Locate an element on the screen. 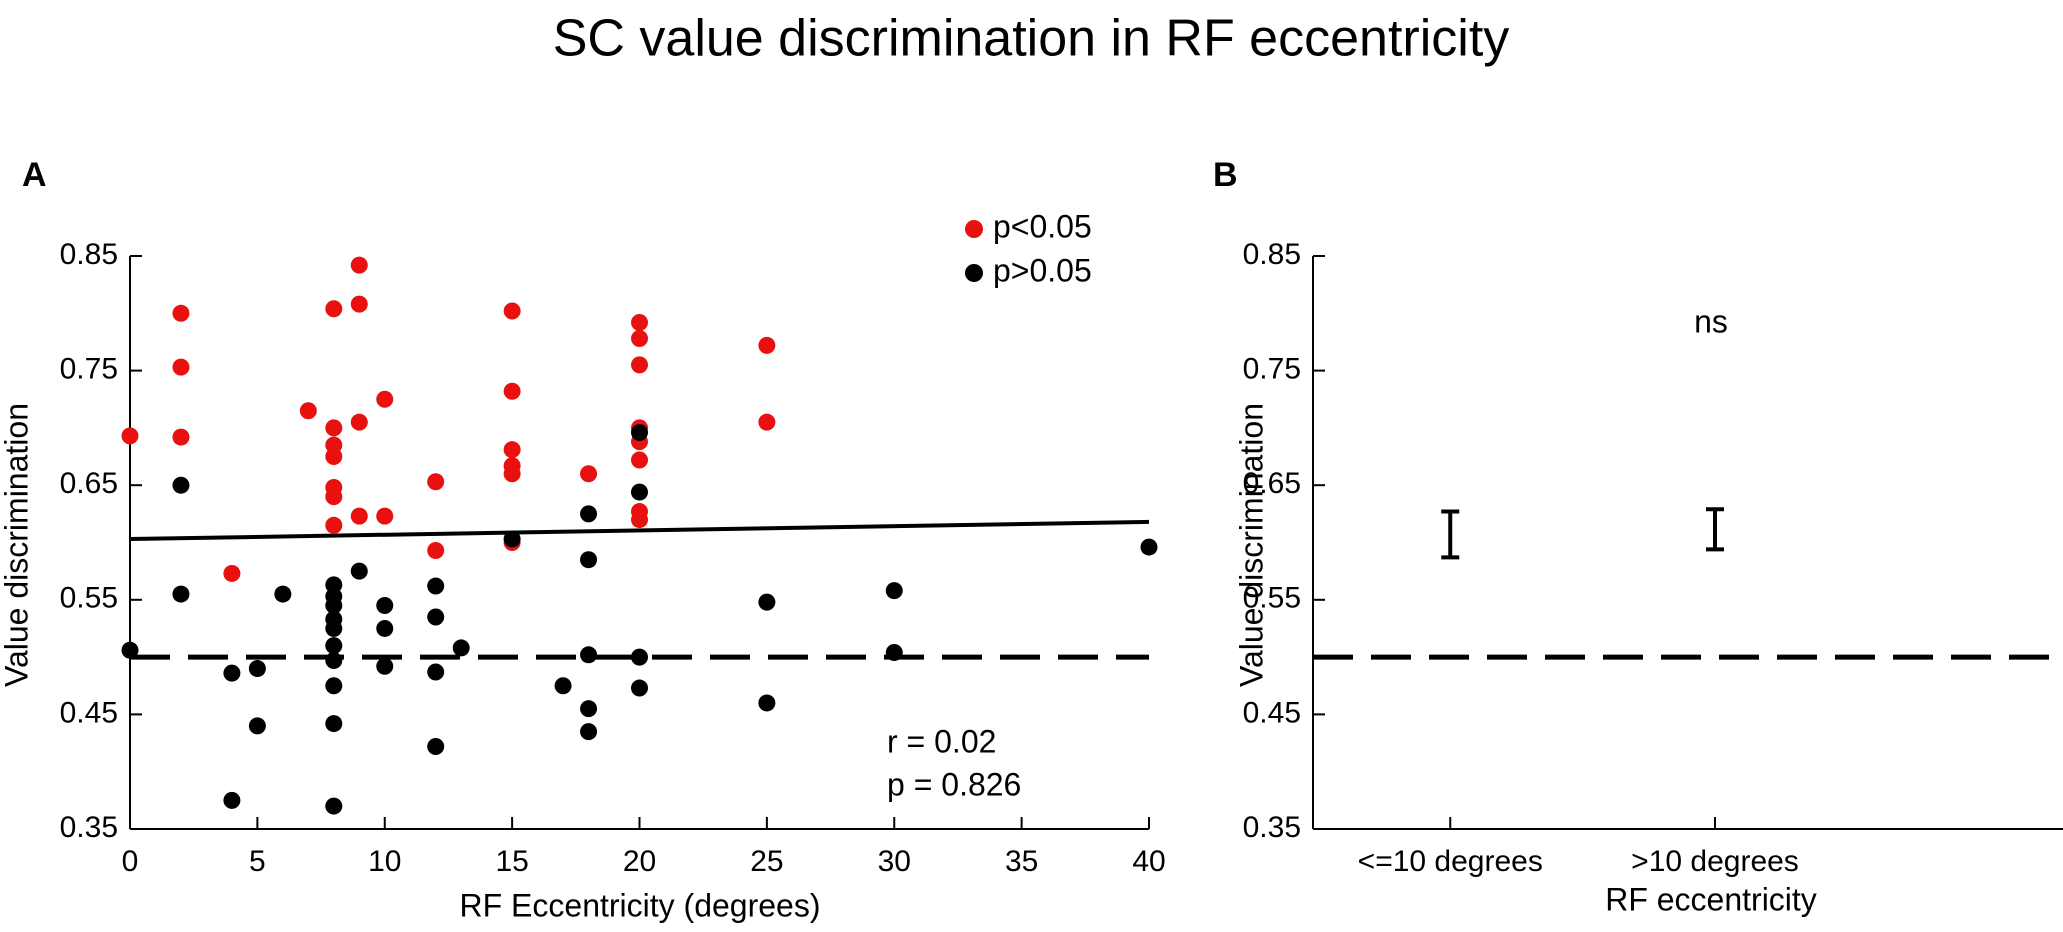 The height and width of the screenshot is (932, 2063). legend-marker-significant is located at coordinates (974, 229).